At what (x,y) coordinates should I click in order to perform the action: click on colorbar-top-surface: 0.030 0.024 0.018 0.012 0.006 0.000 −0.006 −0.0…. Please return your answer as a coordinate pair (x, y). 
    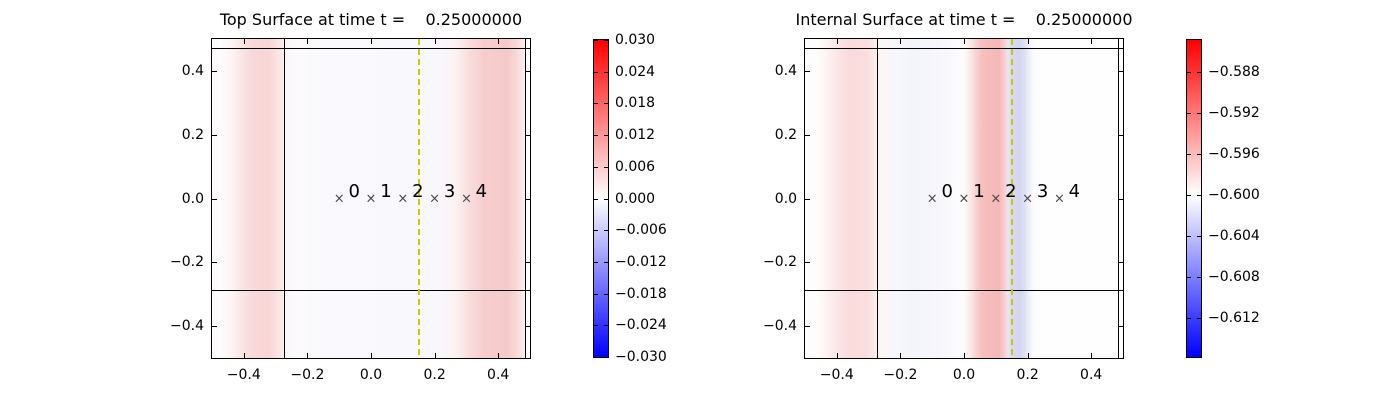
    Looking at the image, I should click on (630, 198).